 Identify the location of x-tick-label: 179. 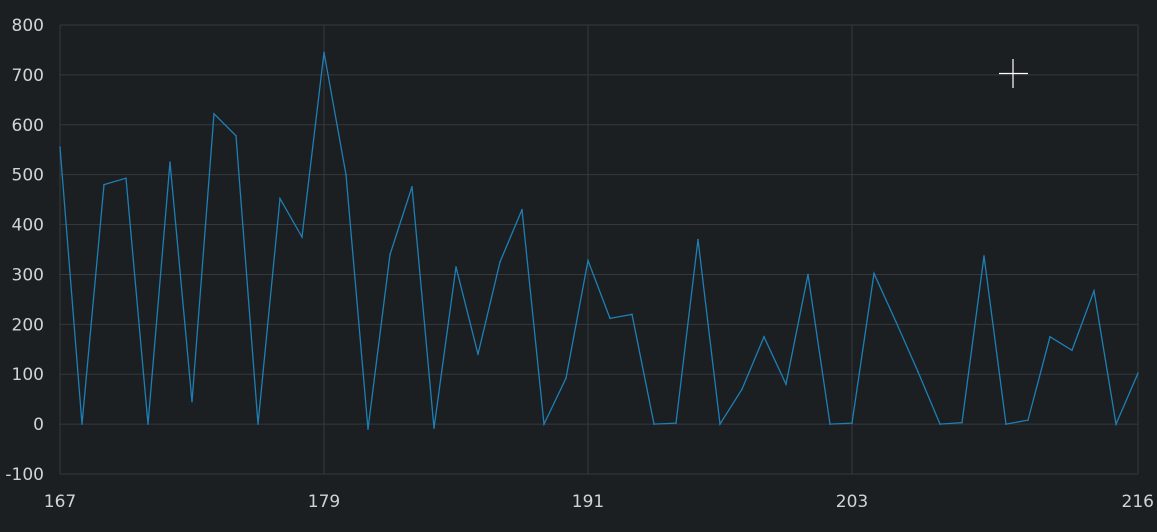
(324, 502).